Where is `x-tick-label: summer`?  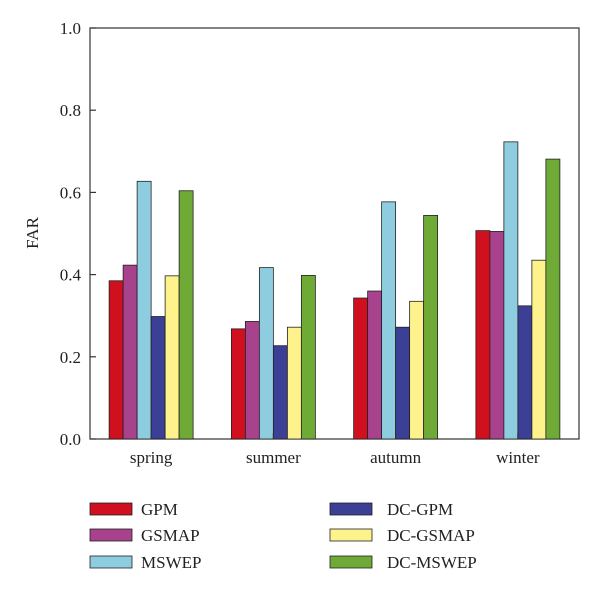 x-tick-label: summer is located at coordinates (273, 457).